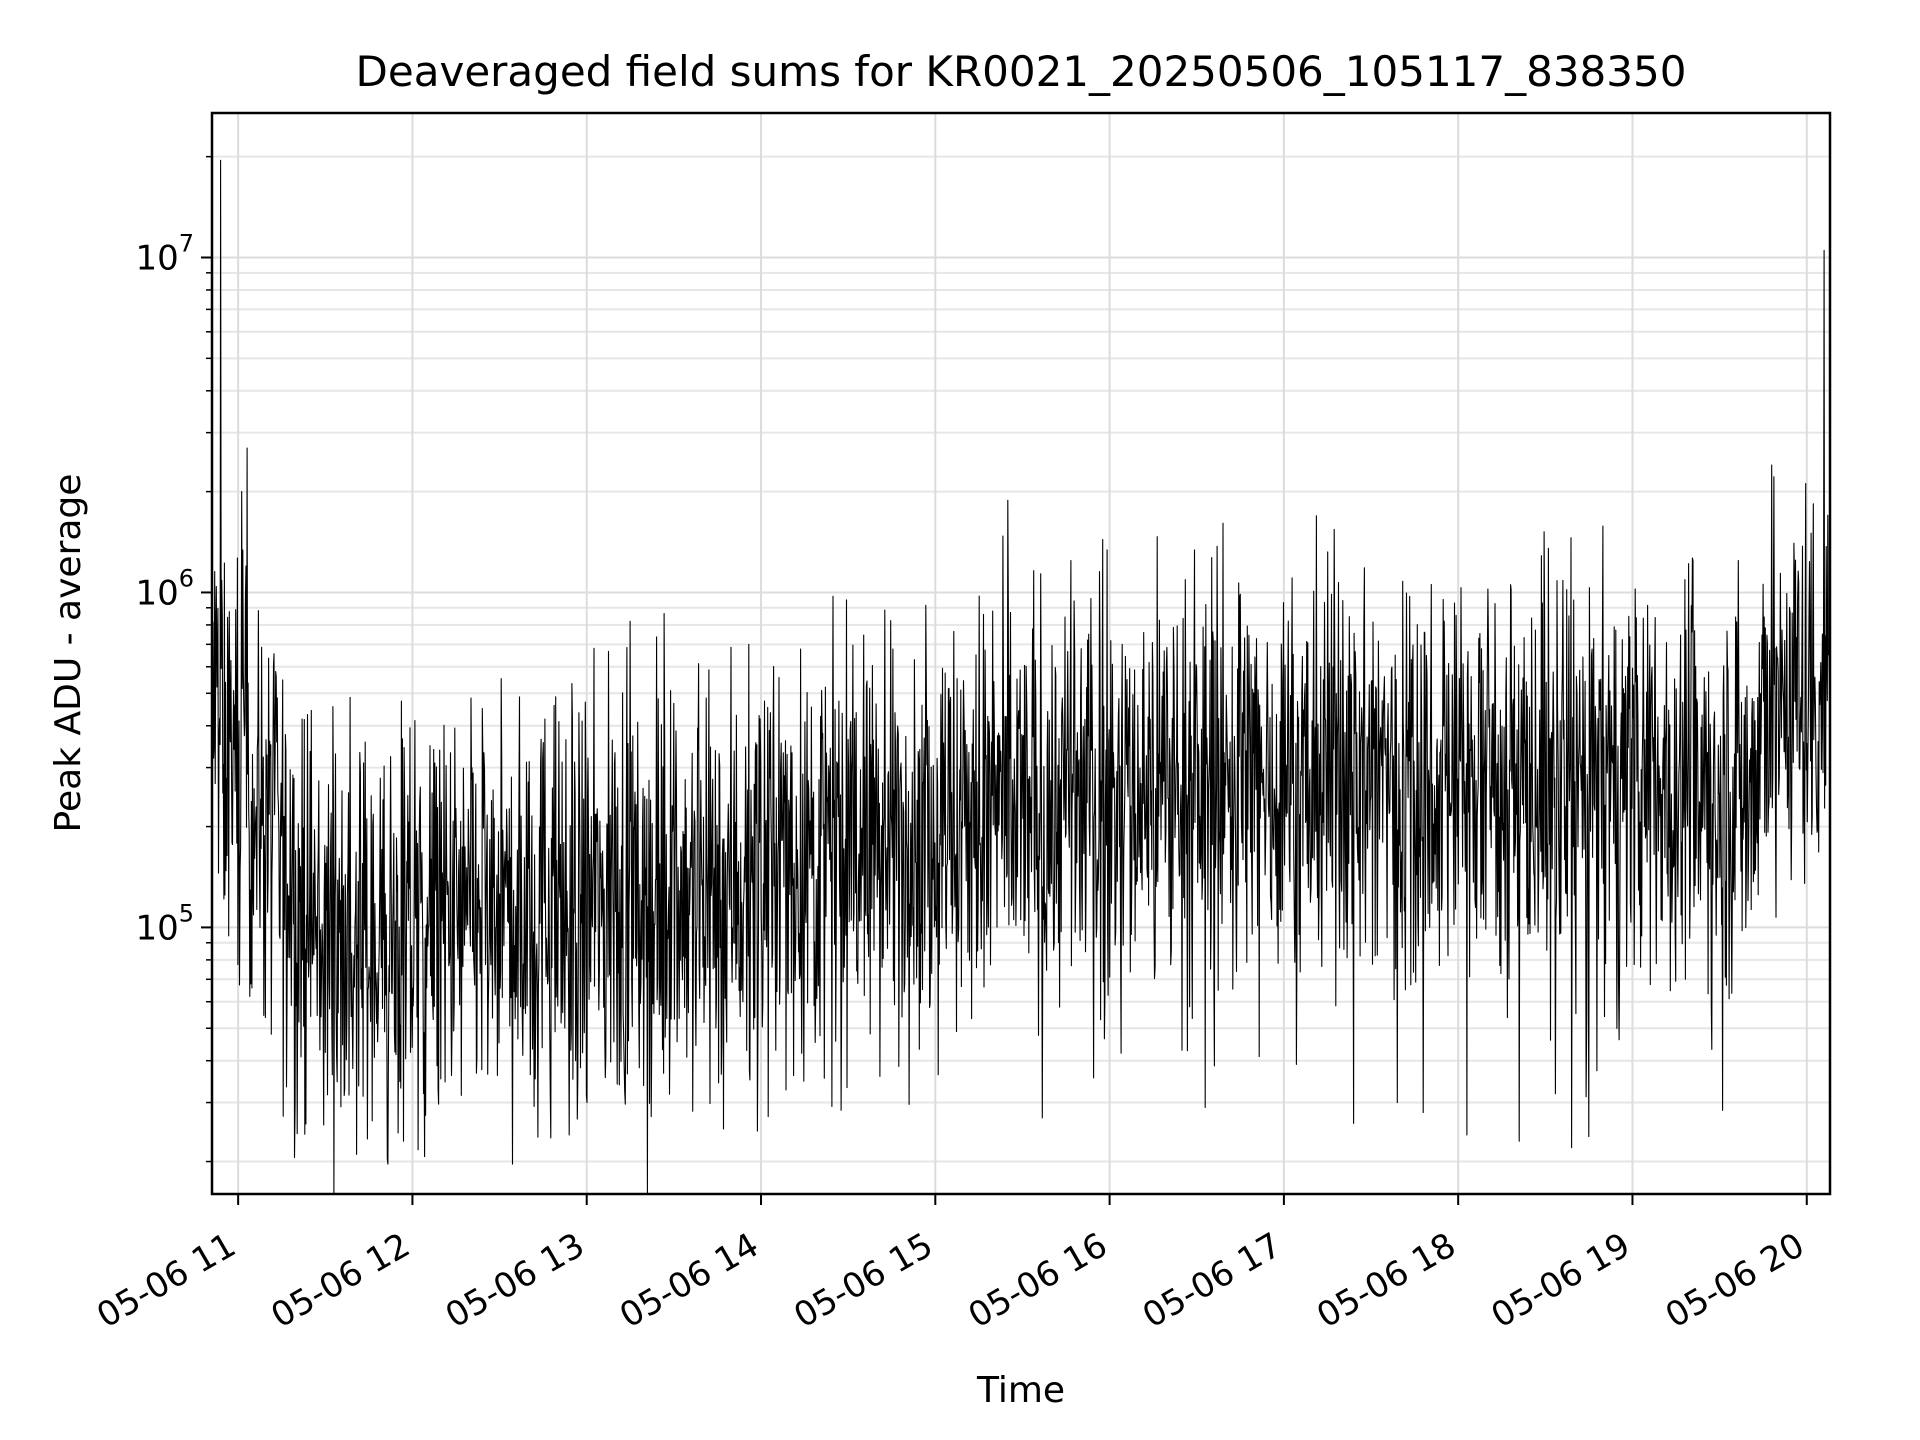 Image resolution: width=1920 pixels, height=1440 pixels. I want to click on x-axis-label: Time, so click(1020, 1390).